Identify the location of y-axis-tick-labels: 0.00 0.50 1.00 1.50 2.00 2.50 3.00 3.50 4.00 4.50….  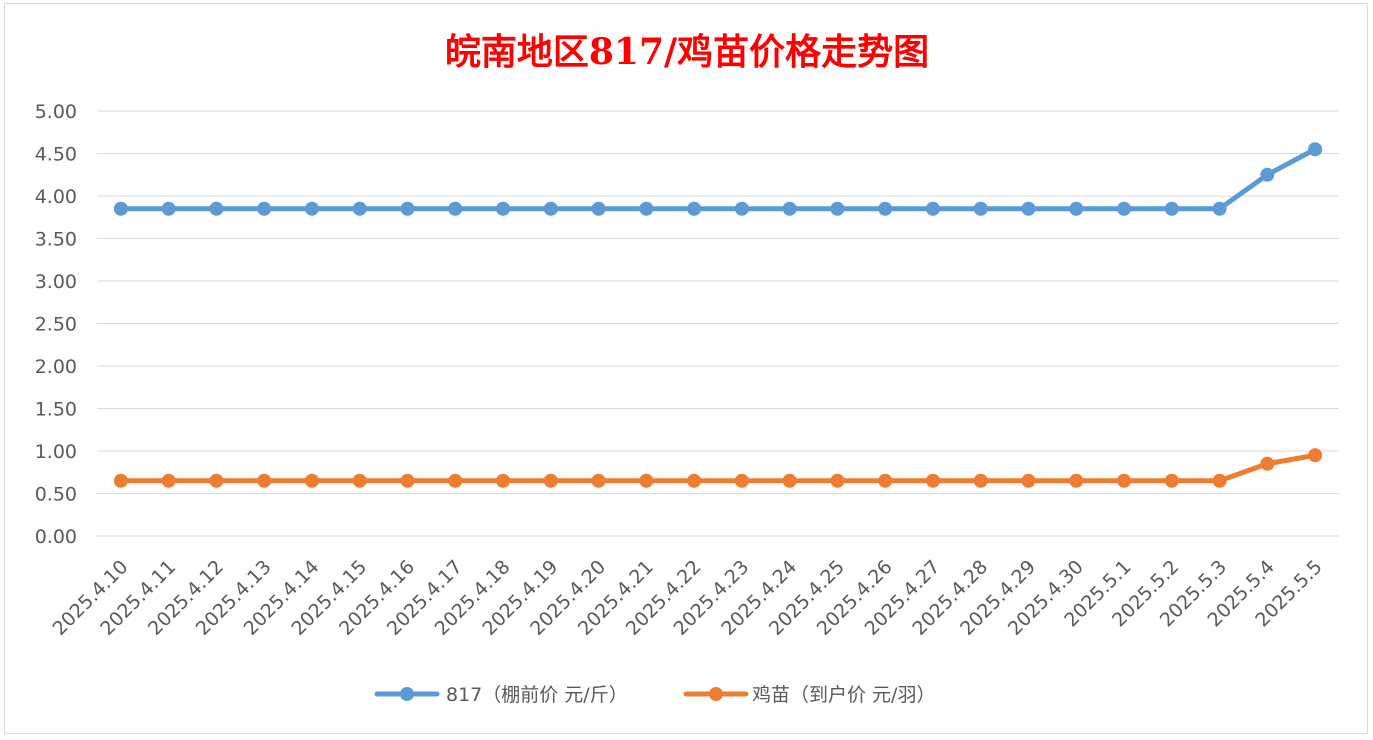
(56, 324).